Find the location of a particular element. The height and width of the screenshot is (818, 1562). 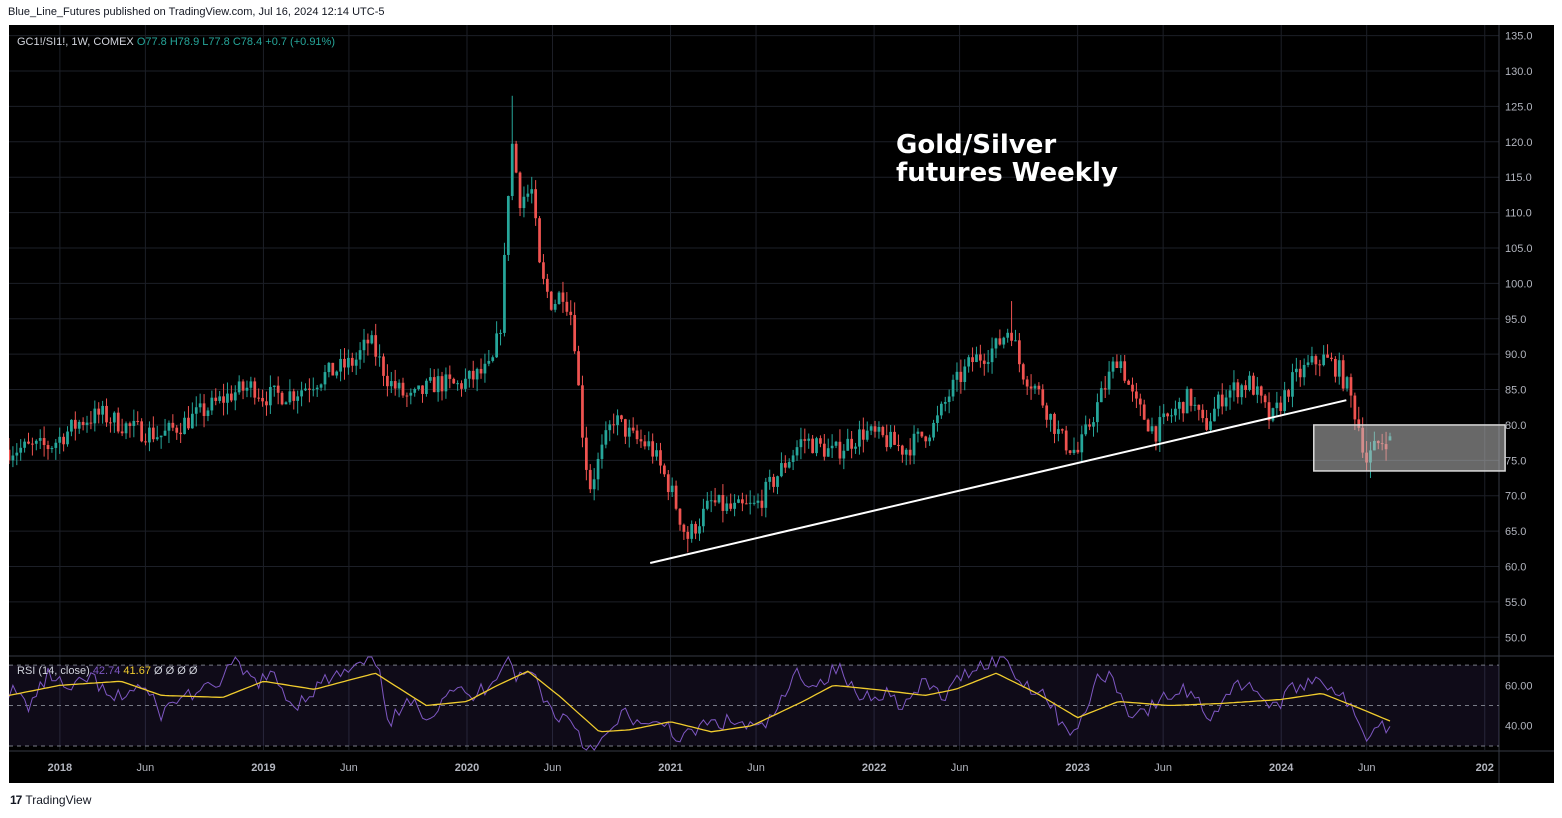

time-tick-label: 2022 is located at coordinates (874, 768).